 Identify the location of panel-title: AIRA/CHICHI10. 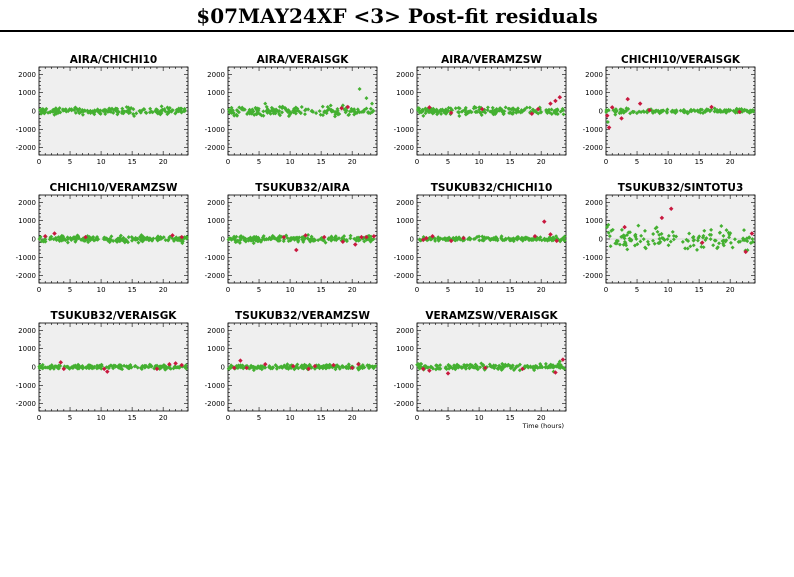
(114, 60).